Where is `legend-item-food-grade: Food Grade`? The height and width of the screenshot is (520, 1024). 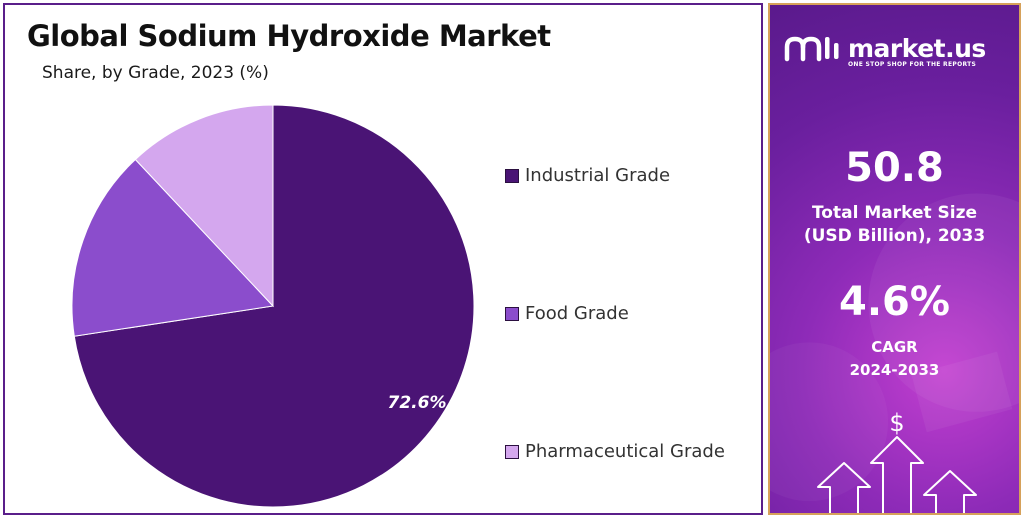 legend-item-food-grade: Food Grade is located at coordinates (567, 313).